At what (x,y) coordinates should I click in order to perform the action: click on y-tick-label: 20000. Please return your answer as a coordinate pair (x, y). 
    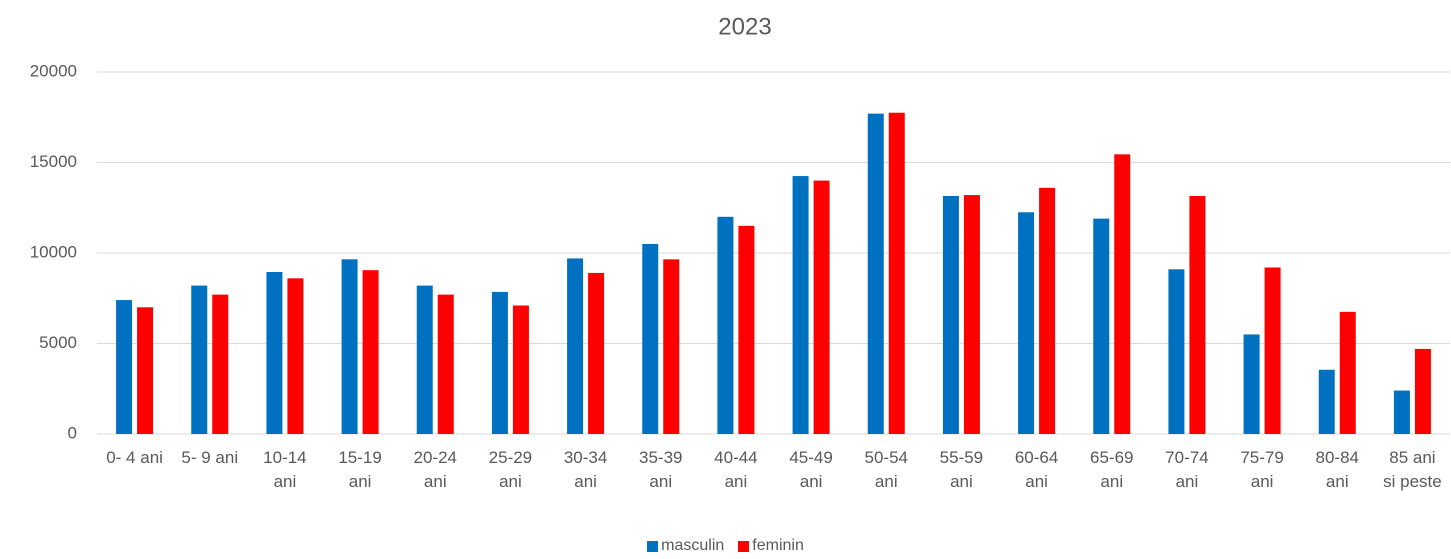
    Looking at the image, I should click on (53, 70).